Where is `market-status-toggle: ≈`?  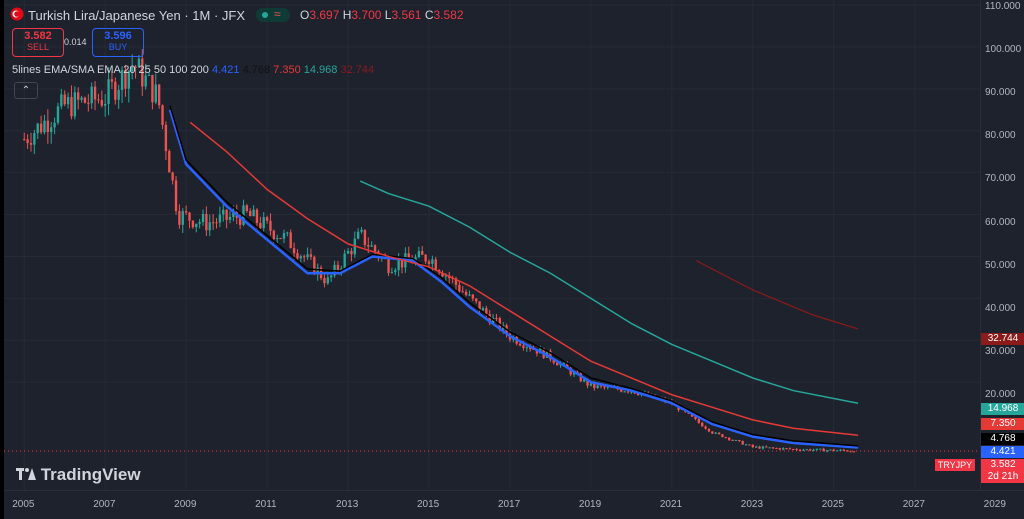 market-status-toggle: ≈ is located at coordinates (273, 14).